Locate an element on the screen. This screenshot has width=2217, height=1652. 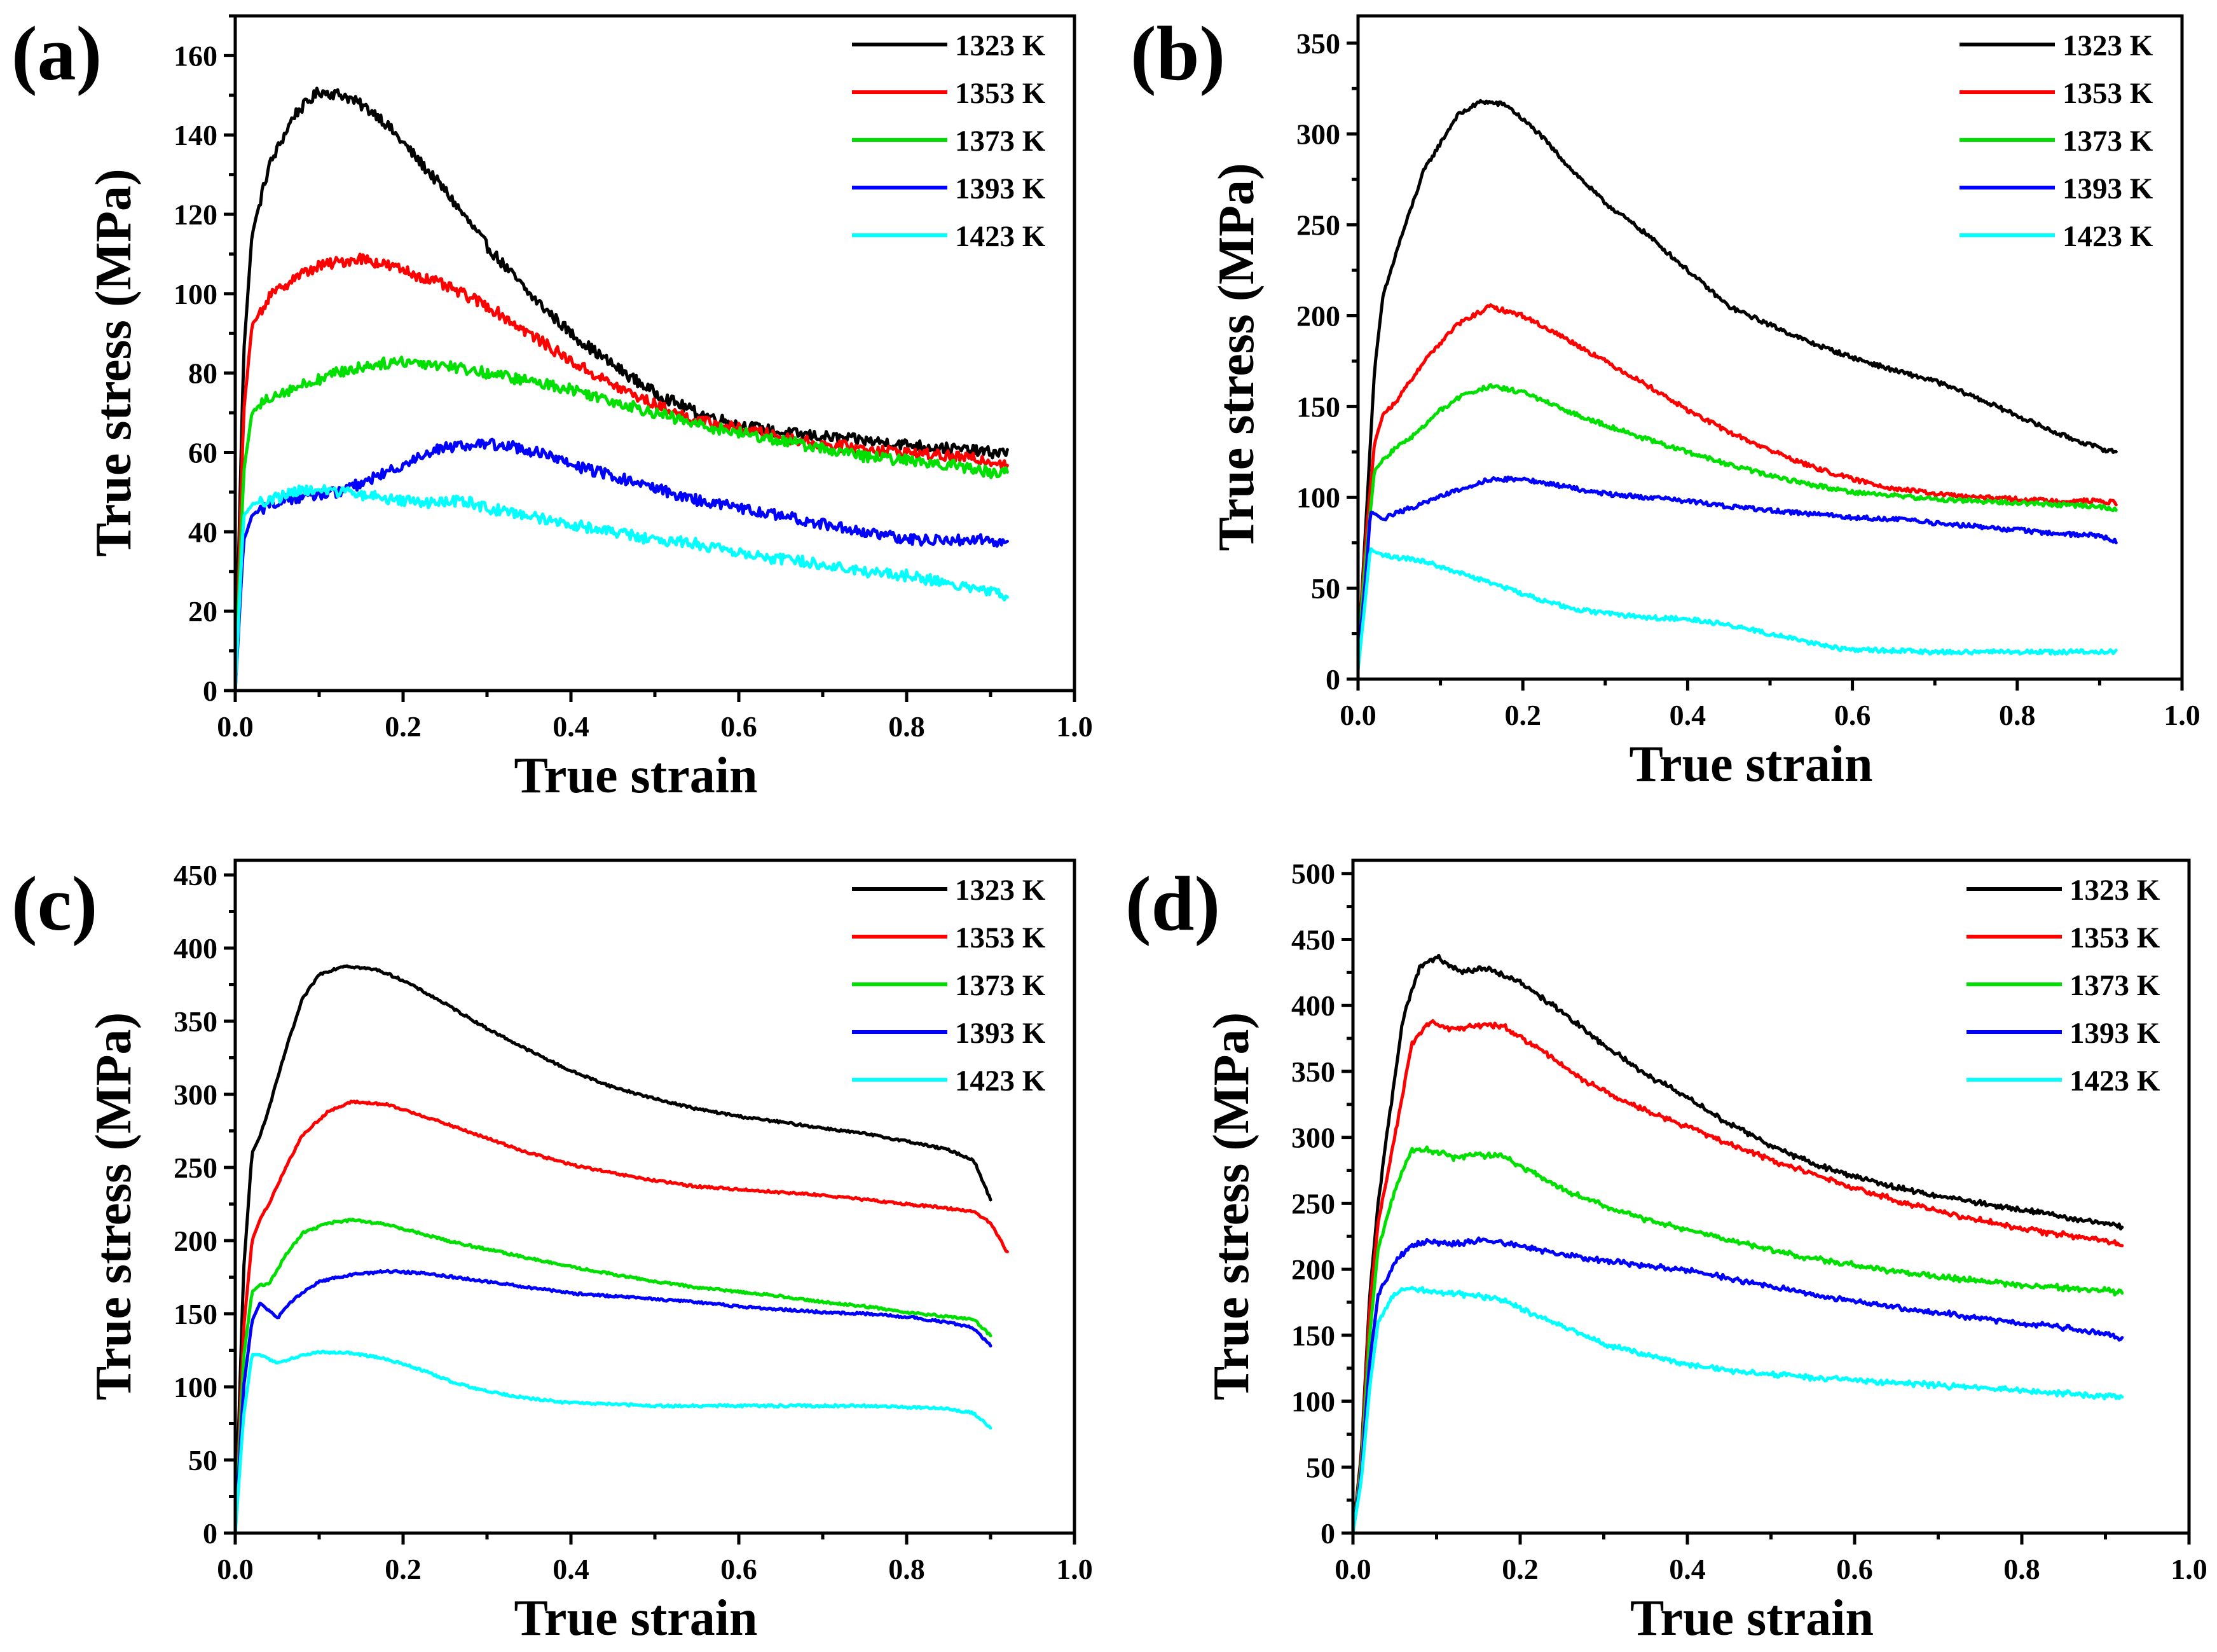
panel-label: (b) is located at coordinates (1177, 54).